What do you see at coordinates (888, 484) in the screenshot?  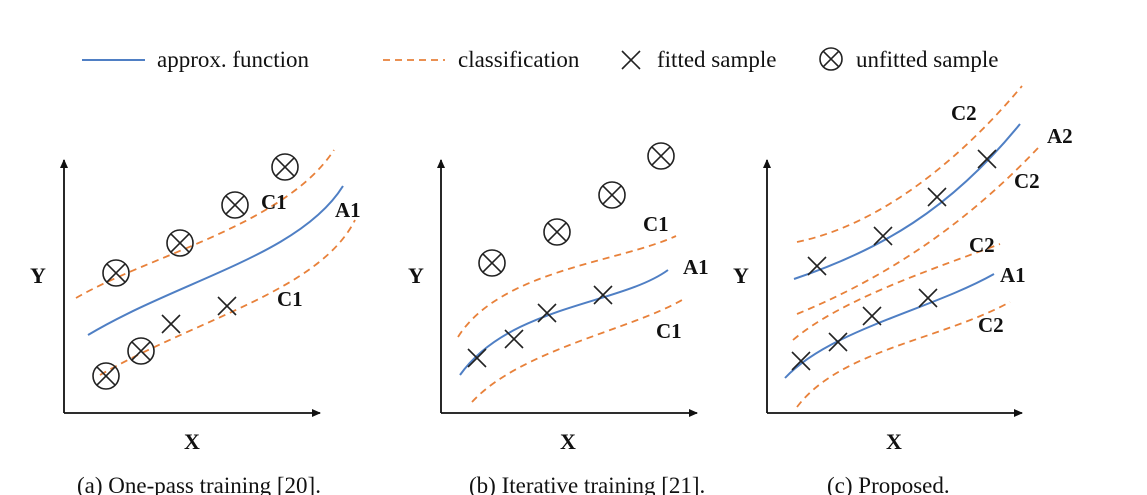 I see `panel-c-caption: (c) Proposed.` at bounding box center [888, 484].